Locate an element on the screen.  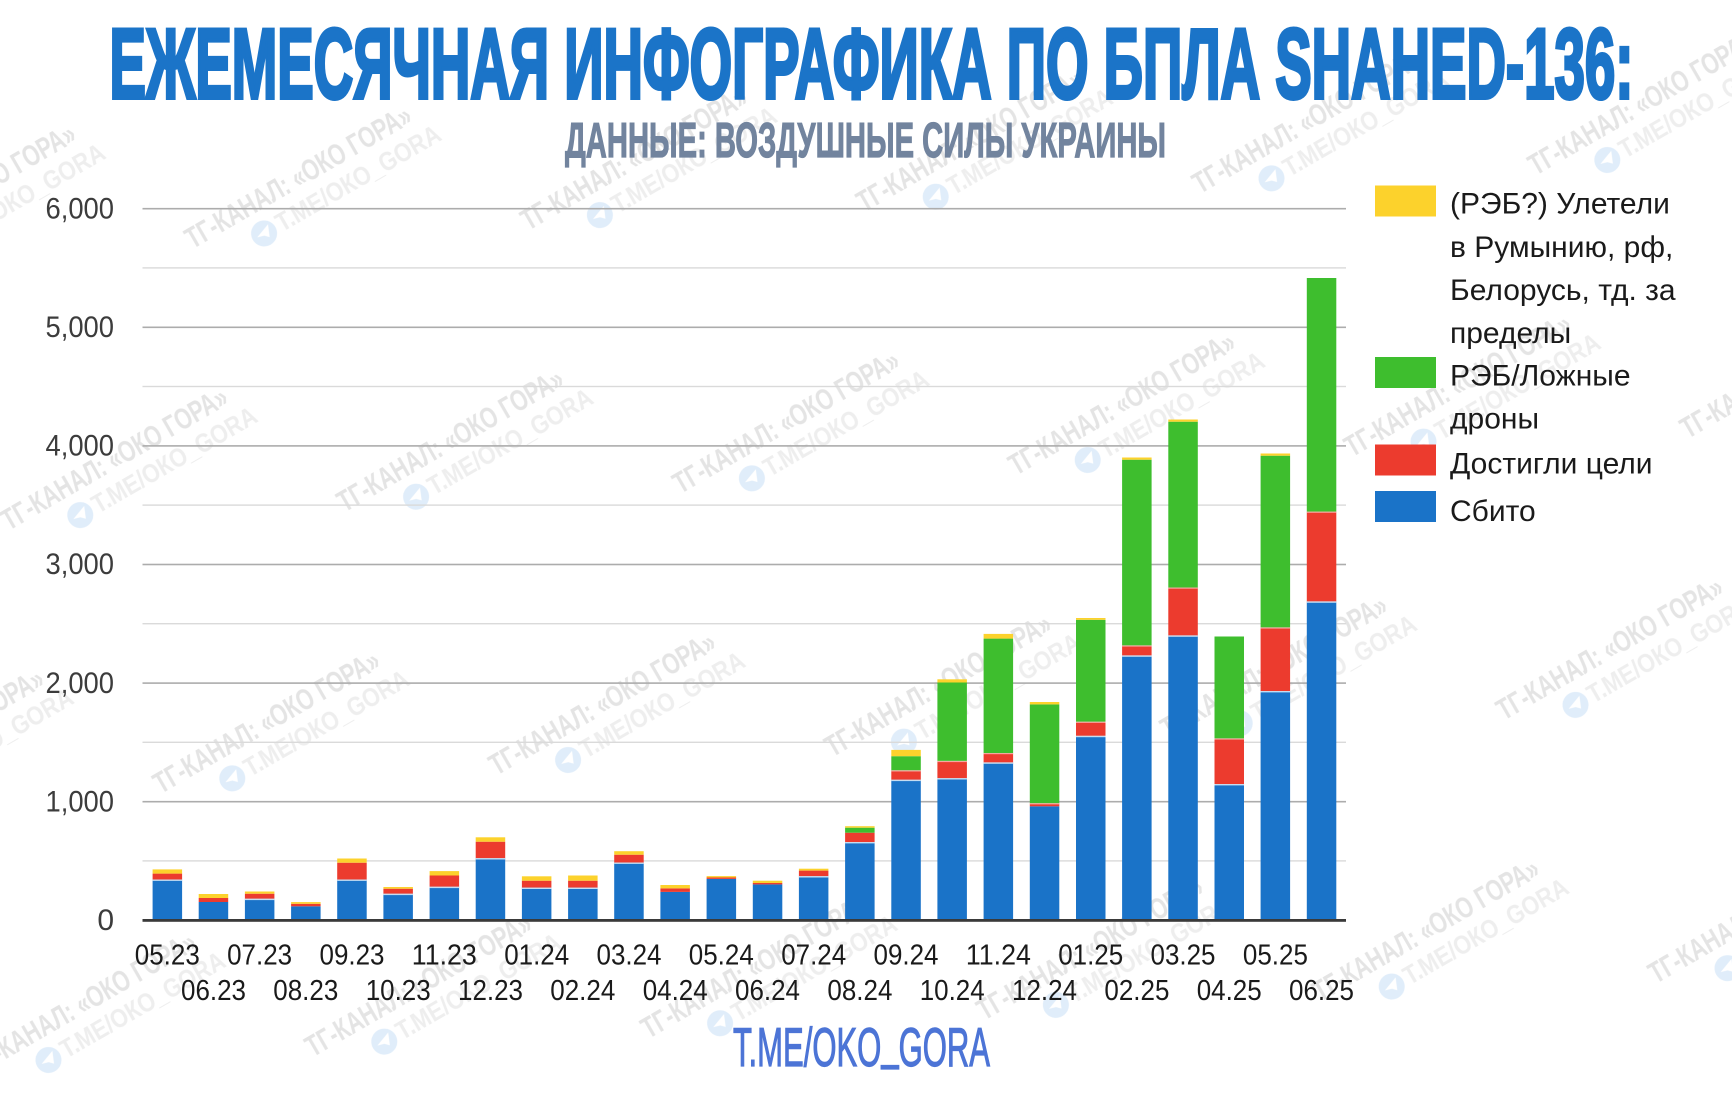
svg-text: Белорусь, тд. за is located at coordinates (1563, 290).